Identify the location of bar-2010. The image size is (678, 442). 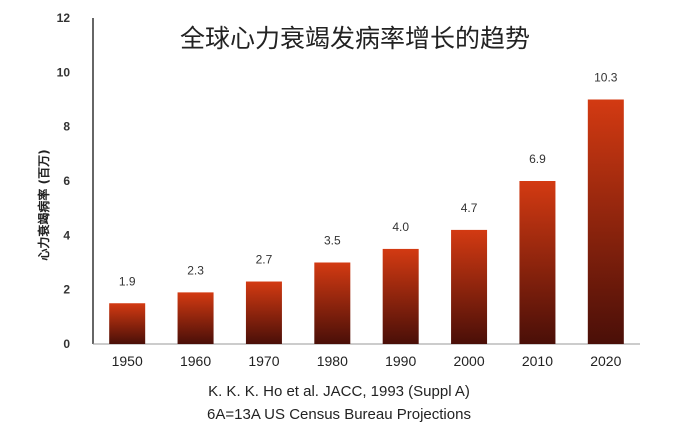
(537, 262).